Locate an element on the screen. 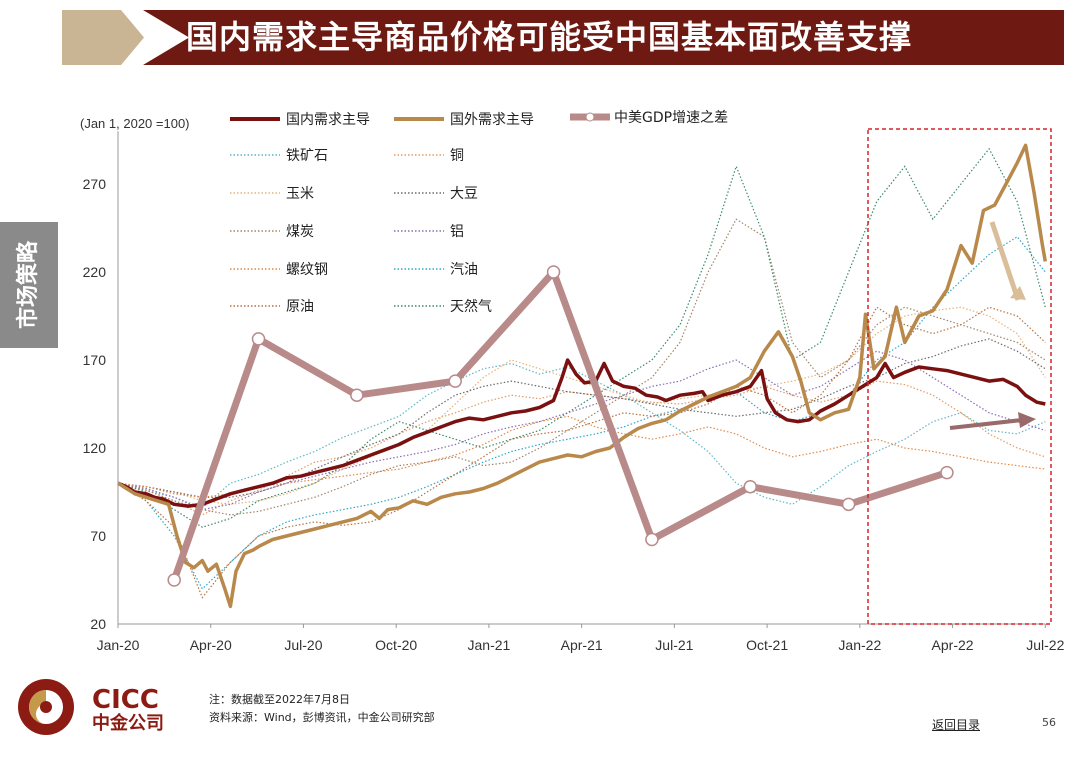  legend-label: 国内需求主导 is located at coordinates (328, 120).